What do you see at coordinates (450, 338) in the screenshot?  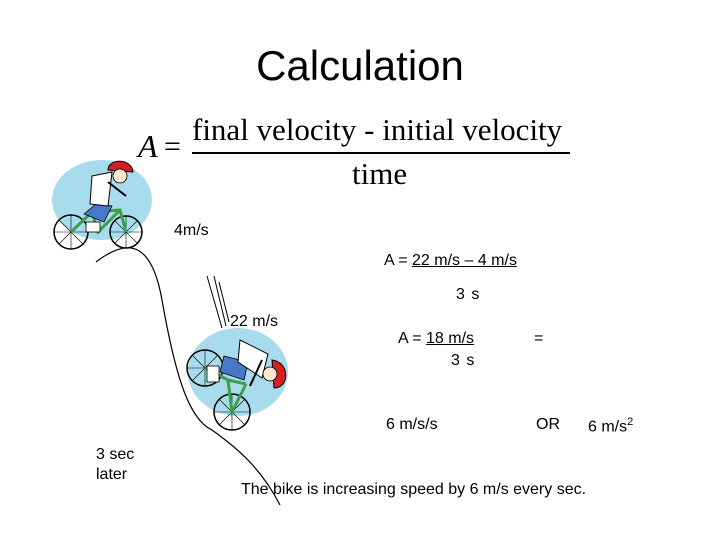 I see `calc-line-2-numerator: 18 m/s` at bounding box center [450, 338].